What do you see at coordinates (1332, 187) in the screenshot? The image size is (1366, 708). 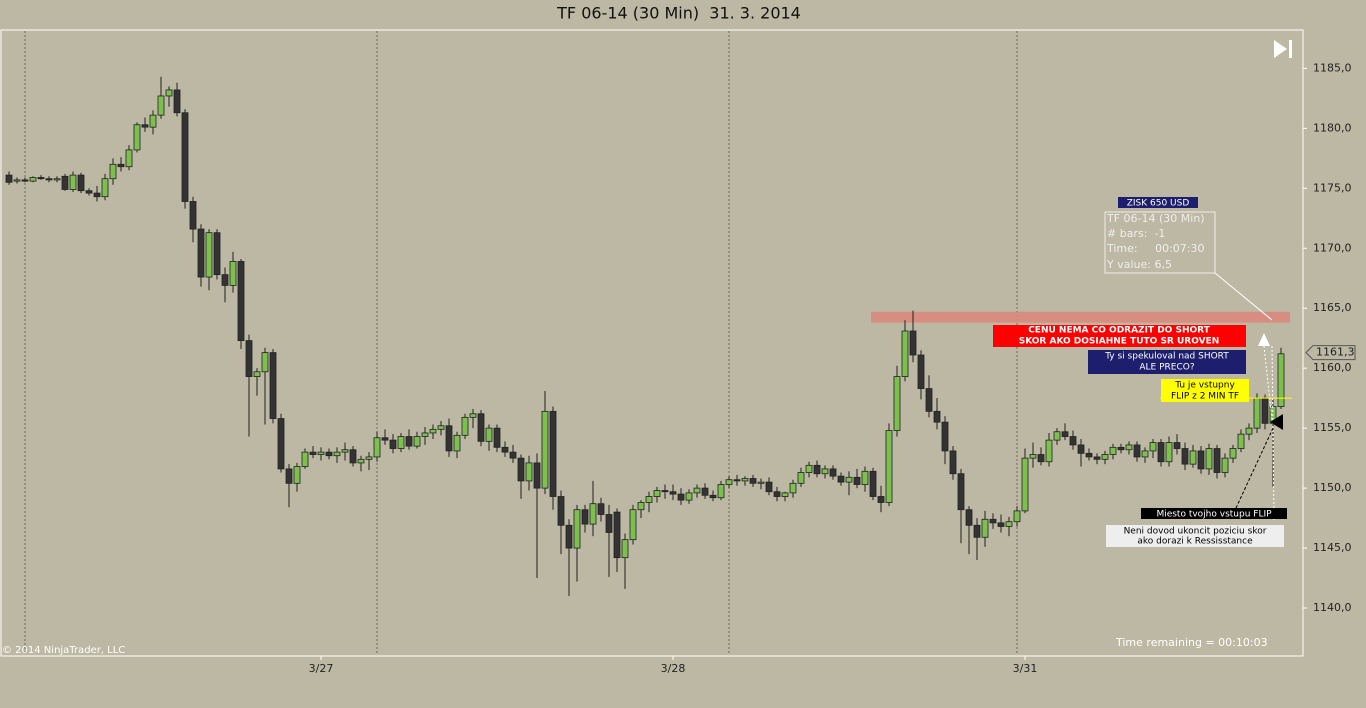 I see `y-tick-label: 1175,0` at bounding box center [1332, 187].